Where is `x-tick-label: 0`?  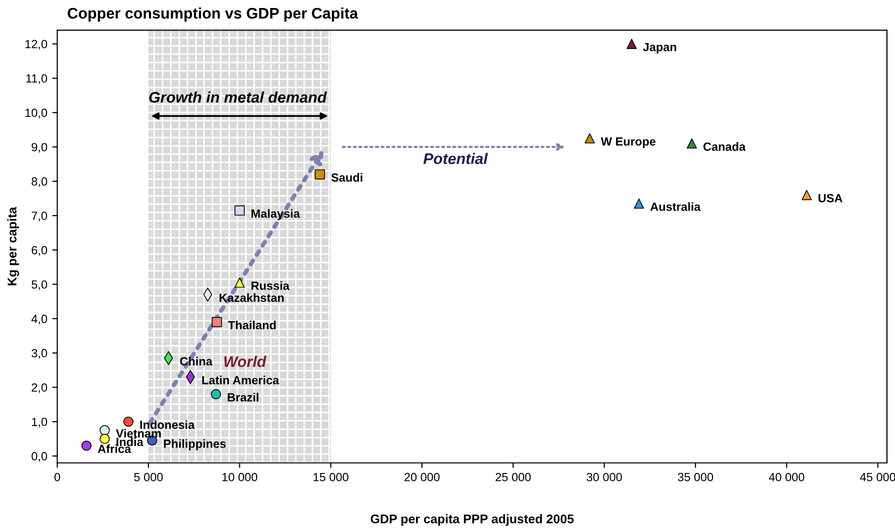 x-tick-label: 0 is located at coordinates (57, 477).